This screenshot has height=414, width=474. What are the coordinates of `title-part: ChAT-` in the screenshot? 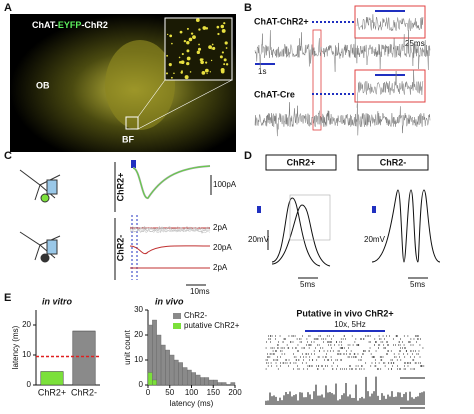 It's located at (45, 25).